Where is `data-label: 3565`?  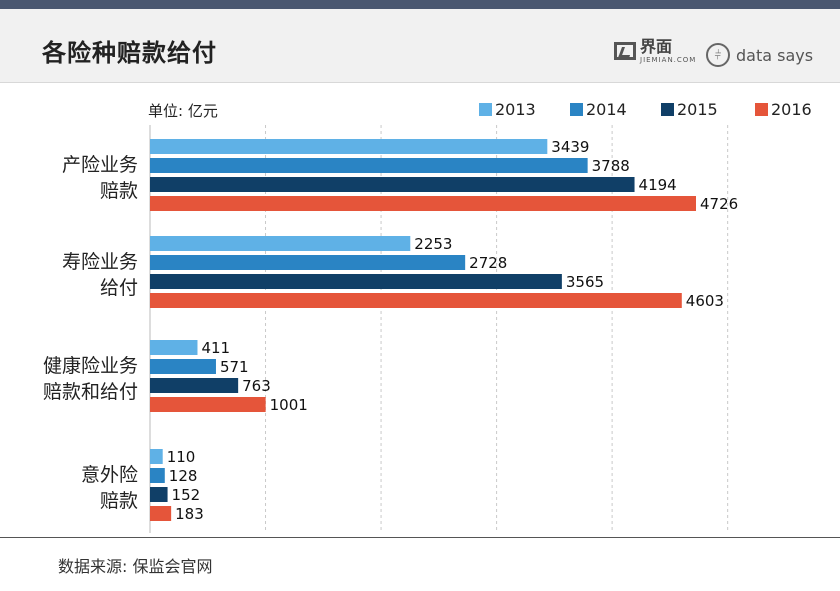
data-label: 3565 is located at coordinates (585, 282).